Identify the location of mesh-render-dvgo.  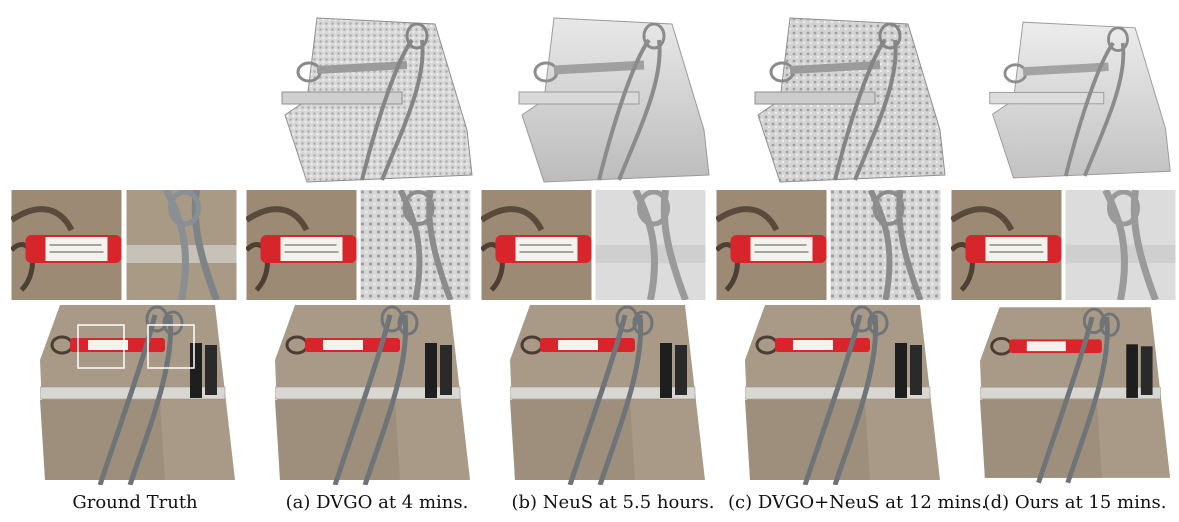
(377, 100).